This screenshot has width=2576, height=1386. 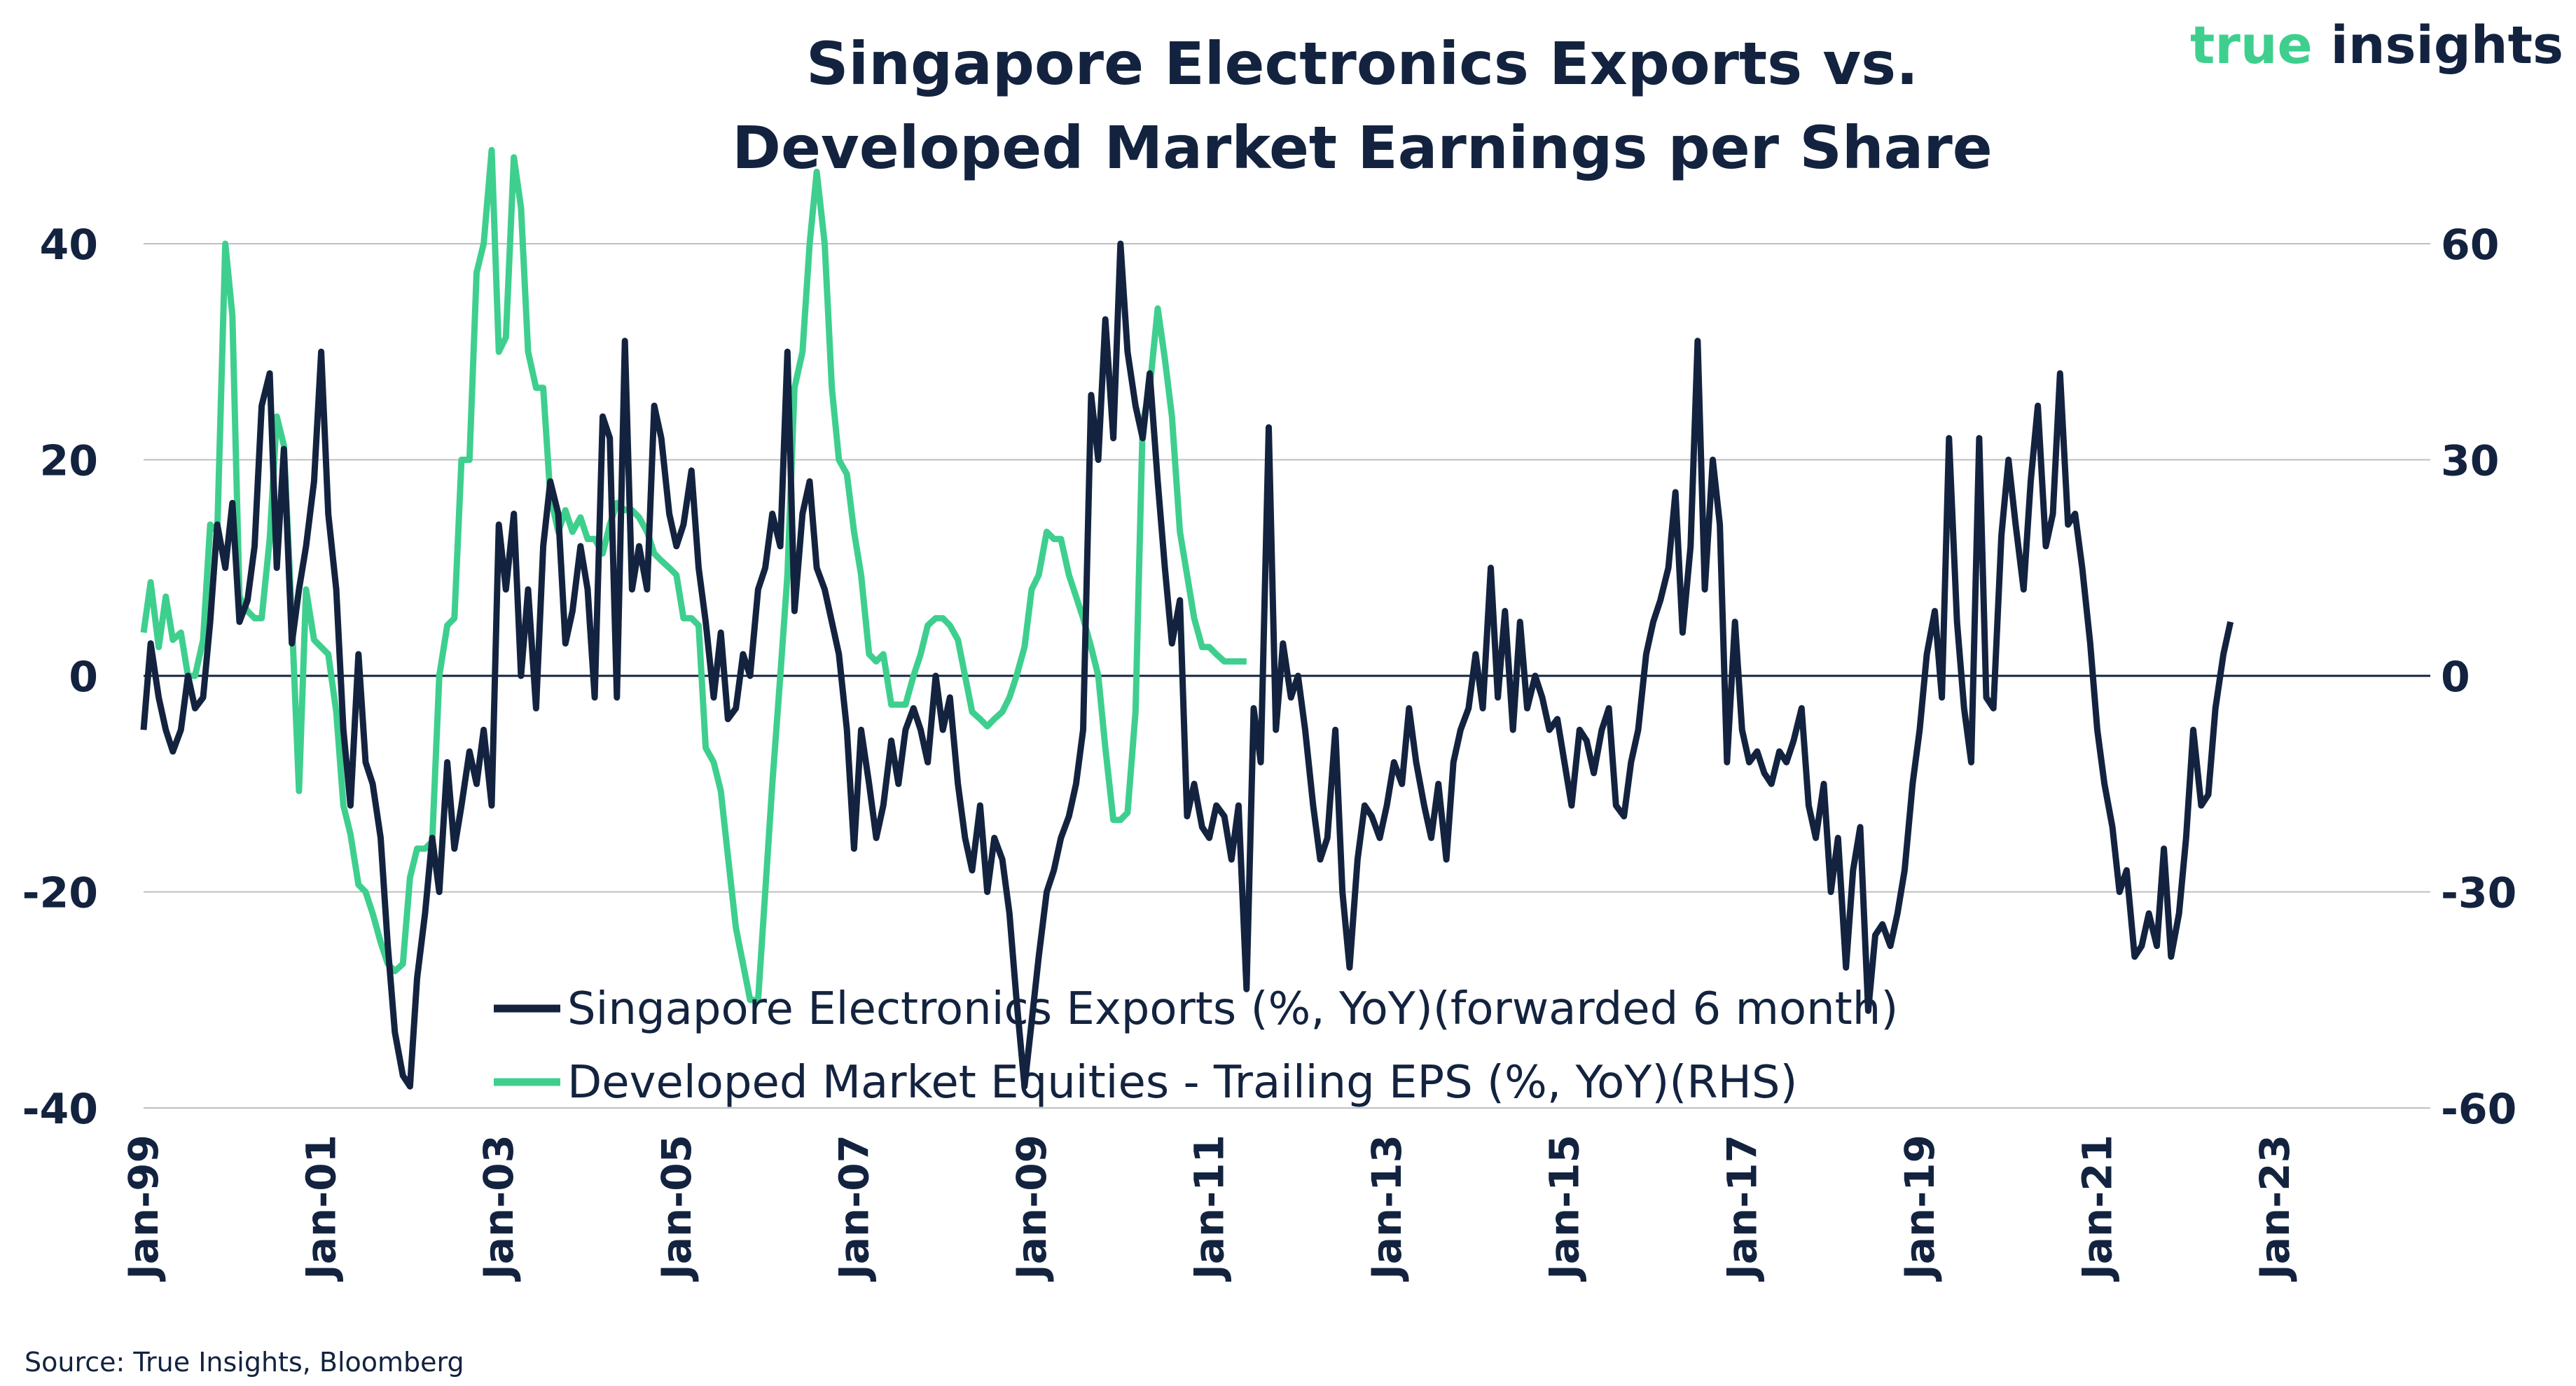 I want to click on left-tick-label: 0, so click(x=84, y=678).